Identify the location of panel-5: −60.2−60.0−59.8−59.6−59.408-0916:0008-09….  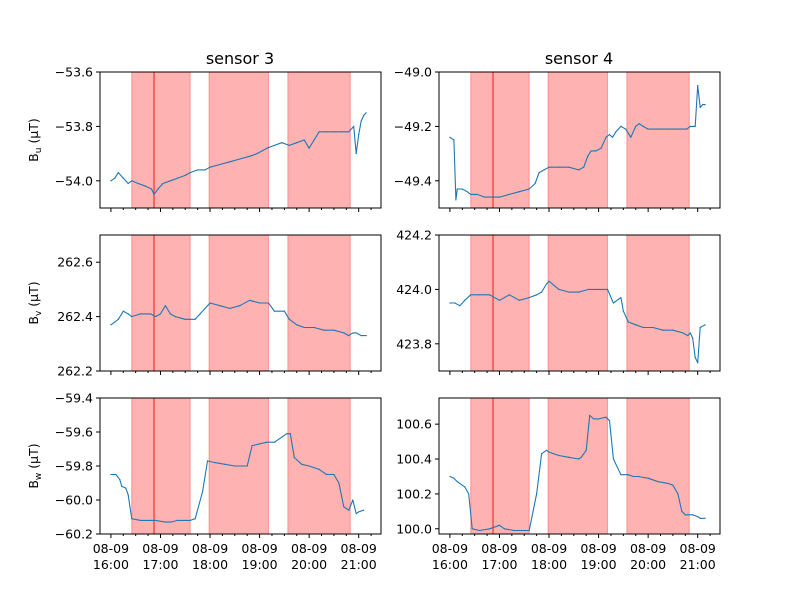
(218, 481).